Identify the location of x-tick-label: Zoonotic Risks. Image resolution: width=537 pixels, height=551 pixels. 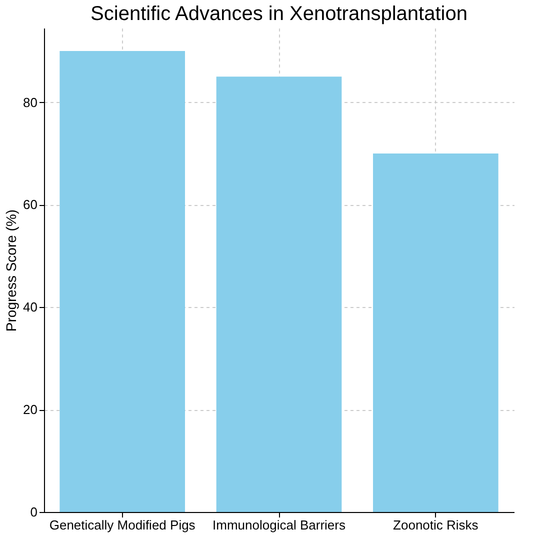
(436, 525).